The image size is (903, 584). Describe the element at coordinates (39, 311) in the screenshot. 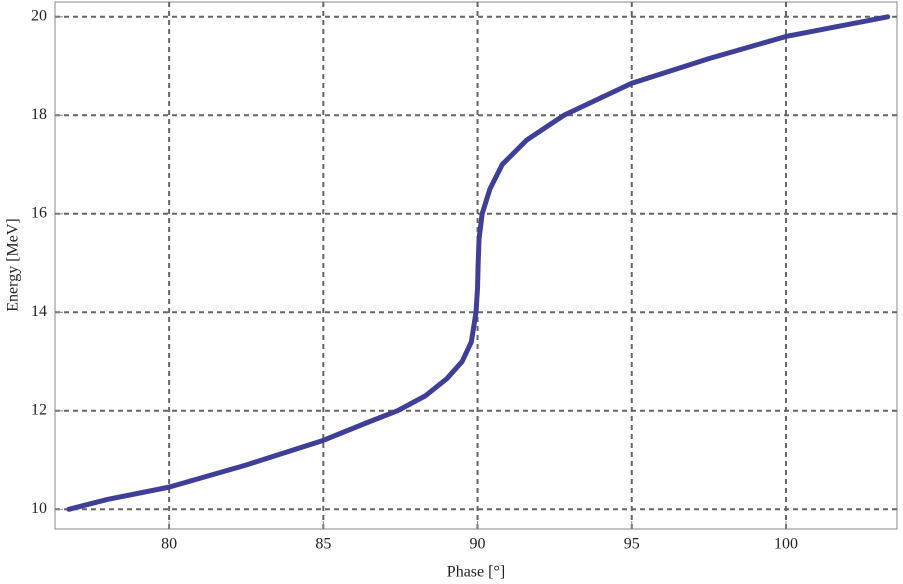

I see `y-tick-label: 14` at that location.